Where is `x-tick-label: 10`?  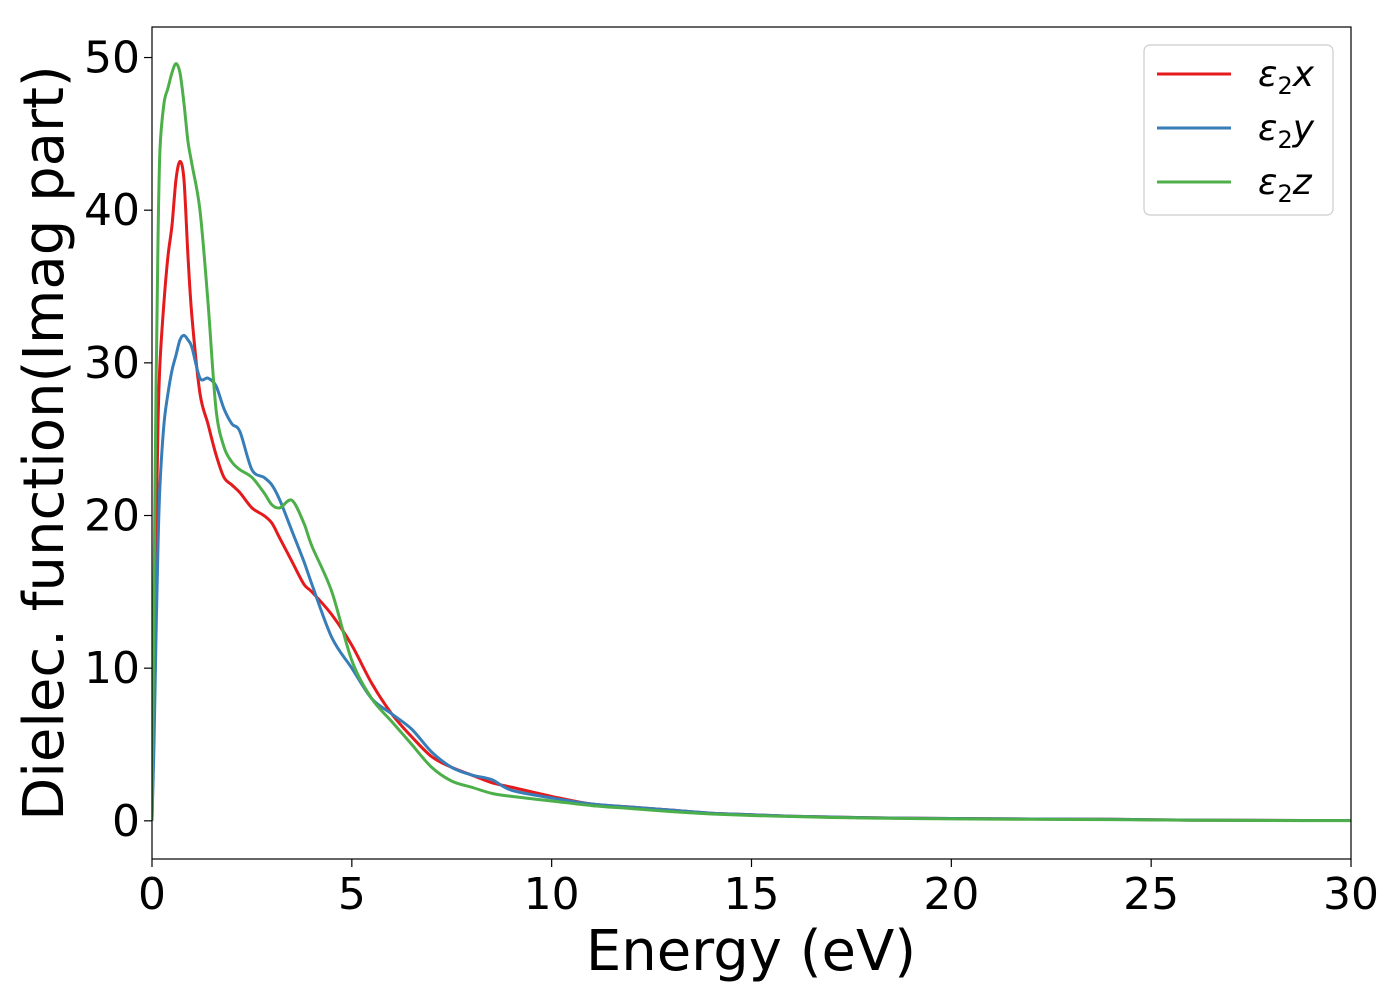
x-tick-label: 10 is located at coordinates (552, 894).